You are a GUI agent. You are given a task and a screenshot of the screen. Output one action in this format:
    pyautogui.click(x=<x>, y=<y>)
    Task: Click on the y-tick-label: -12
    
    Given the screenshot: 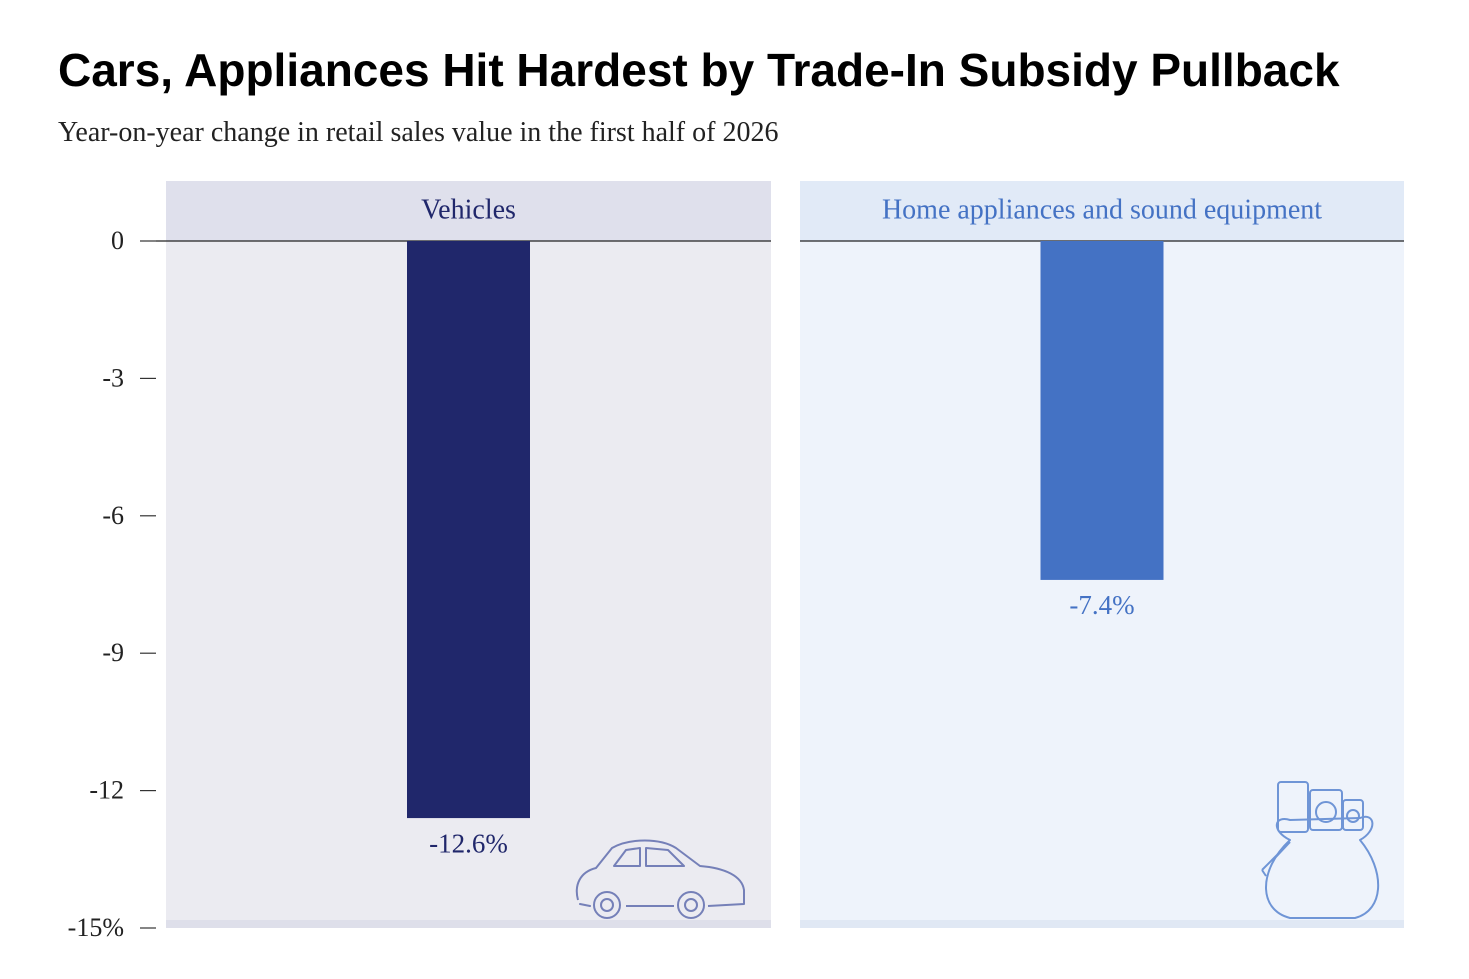 What is the action you would take?
    pyautogui.click(x=106, y=790)
    